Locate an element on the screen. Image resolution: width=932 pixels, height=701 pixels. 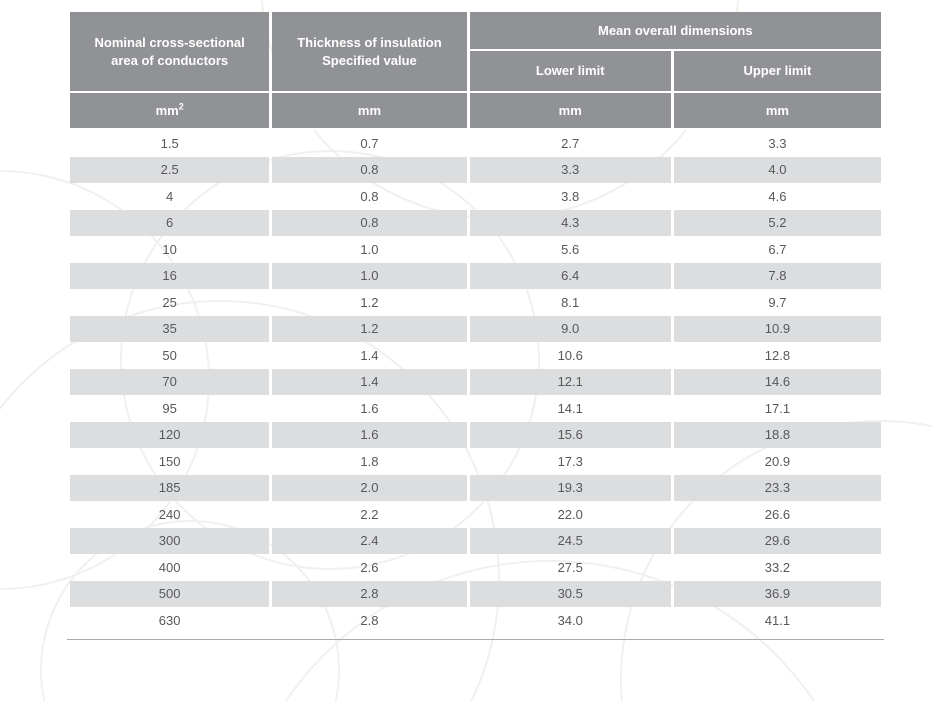
table-row: 95 1.6 14.1 17.1 is located at coordinates (475, 408).